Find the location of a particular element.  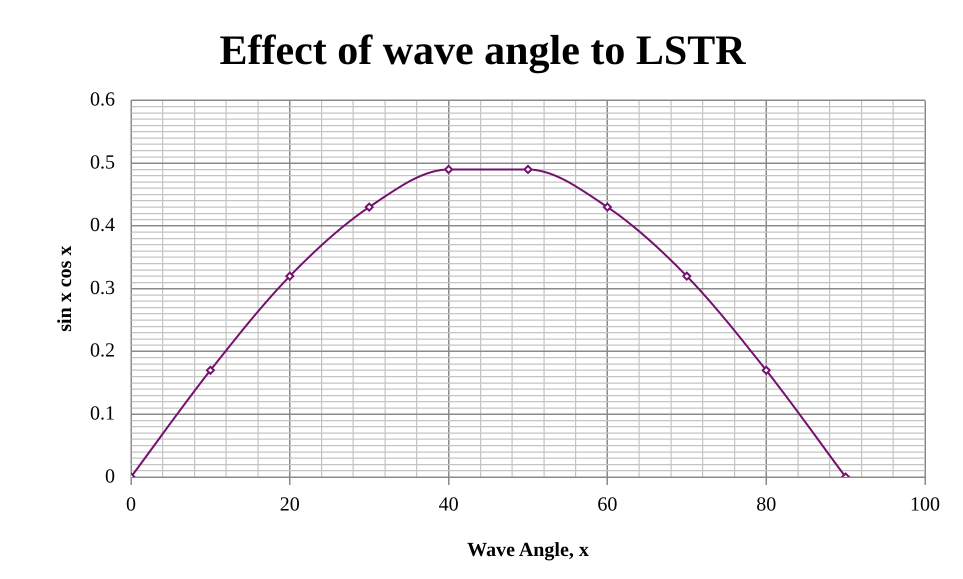

y-tick-label: 0.3 is located at coordinates (102, 287).